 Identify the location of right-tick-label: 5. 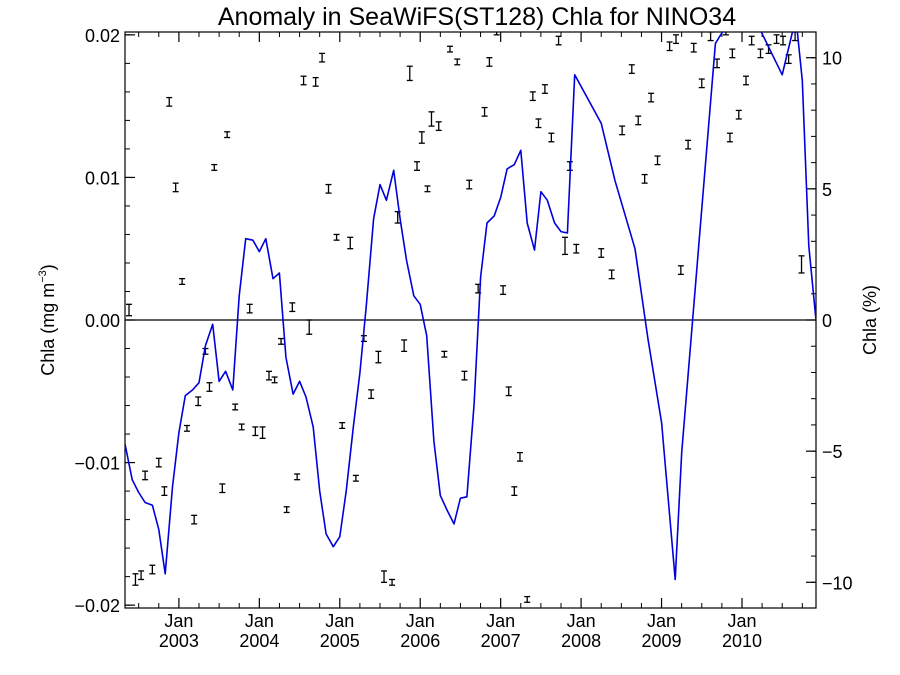
(827, 190).